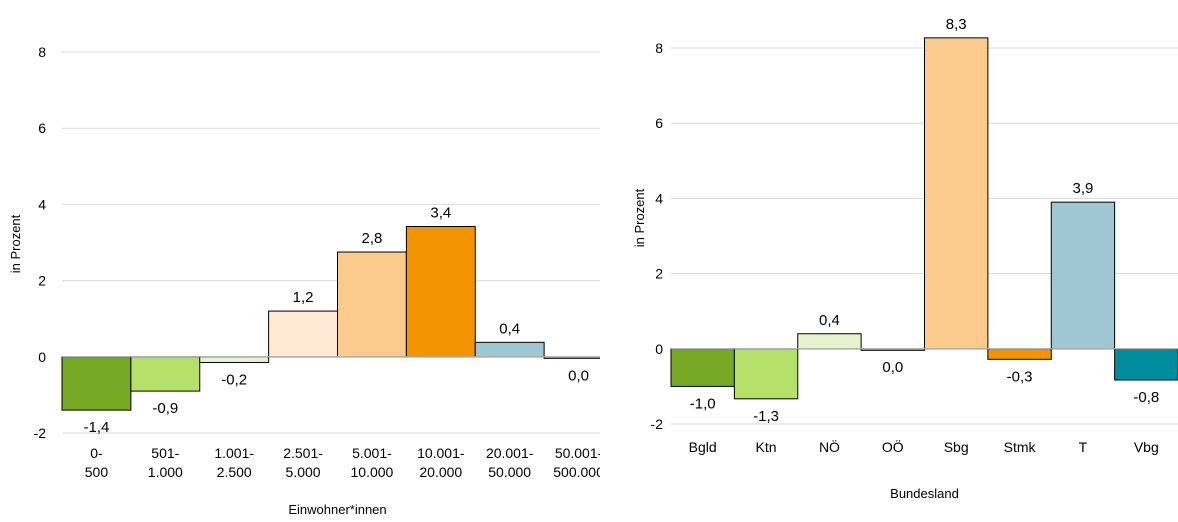  Describe the element at coordinates (234, 472) in the screenshot. I see `x-tick-label: 2.500` at that location.